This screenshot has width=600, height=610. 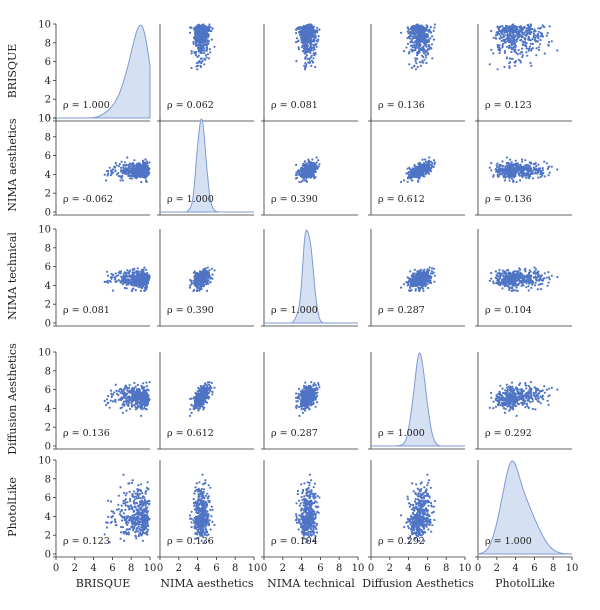 I want to click on correlation-label: ρ = 0.287, so click(x=401, y=310).